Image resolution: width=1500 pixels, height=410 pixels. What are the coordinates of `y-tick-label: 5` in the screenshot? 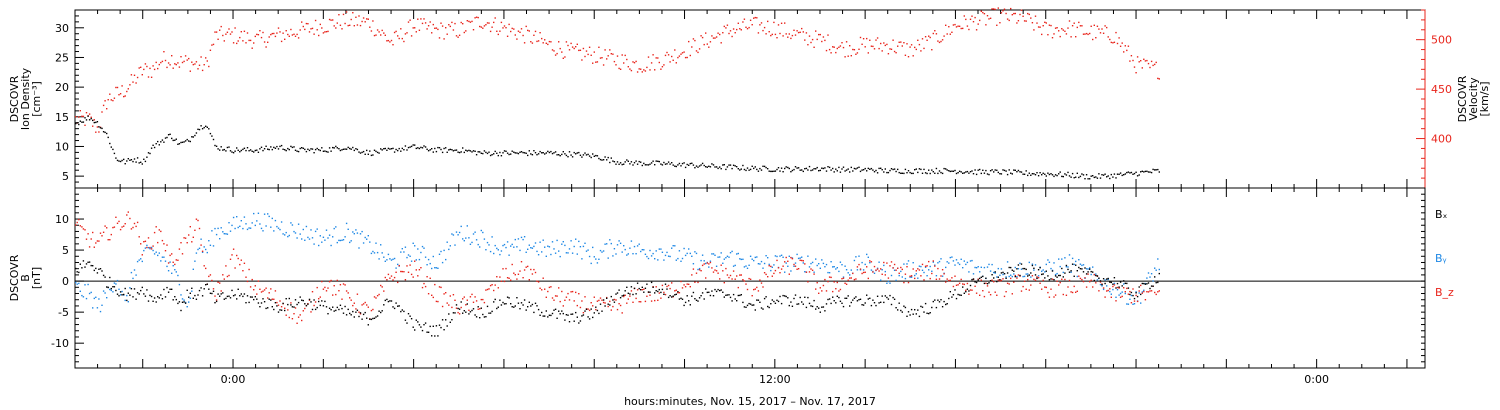 It's located at (65, 176).